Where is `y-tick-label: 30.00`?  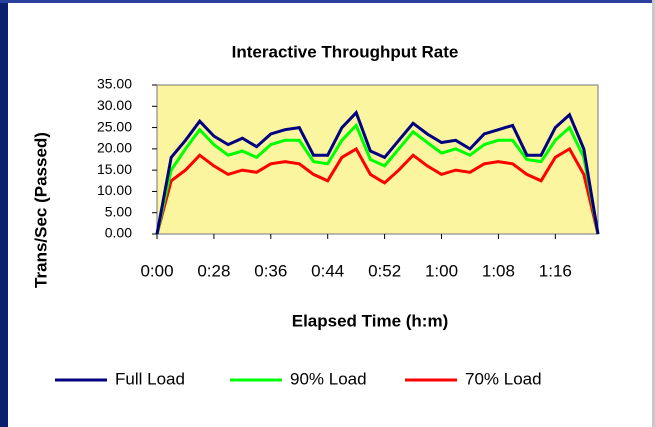
y-tick-label: 30.00 is located at coordinates (114, 105).